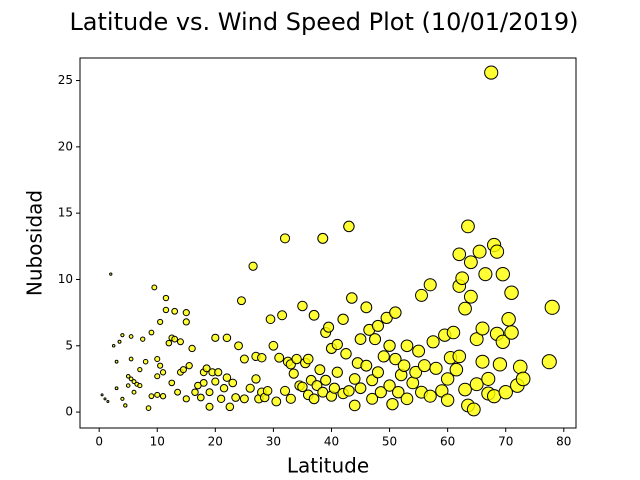 The image size is (640, 480). I want to click on x-tick-label: 20, so click(215, 442).